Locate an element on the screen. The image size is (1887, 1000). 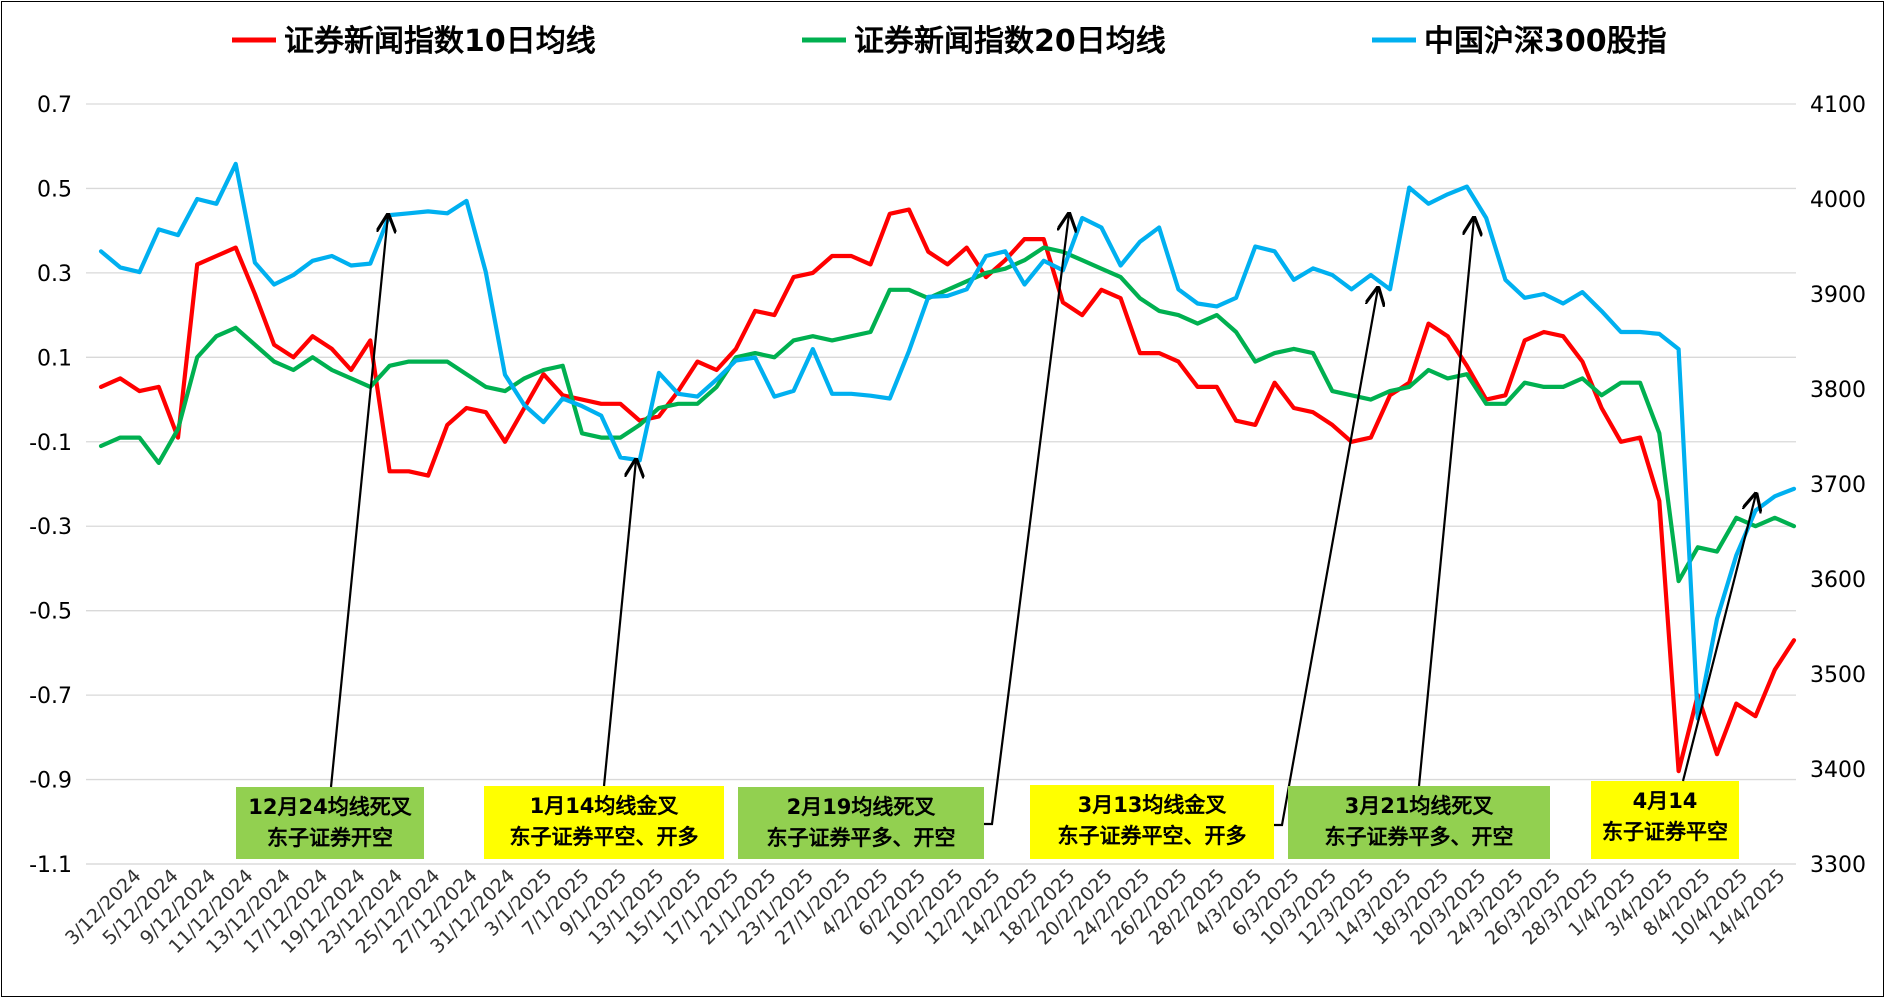
legend-label: 证券新闻指数20日均线 is located at coordinates (1010, 41).